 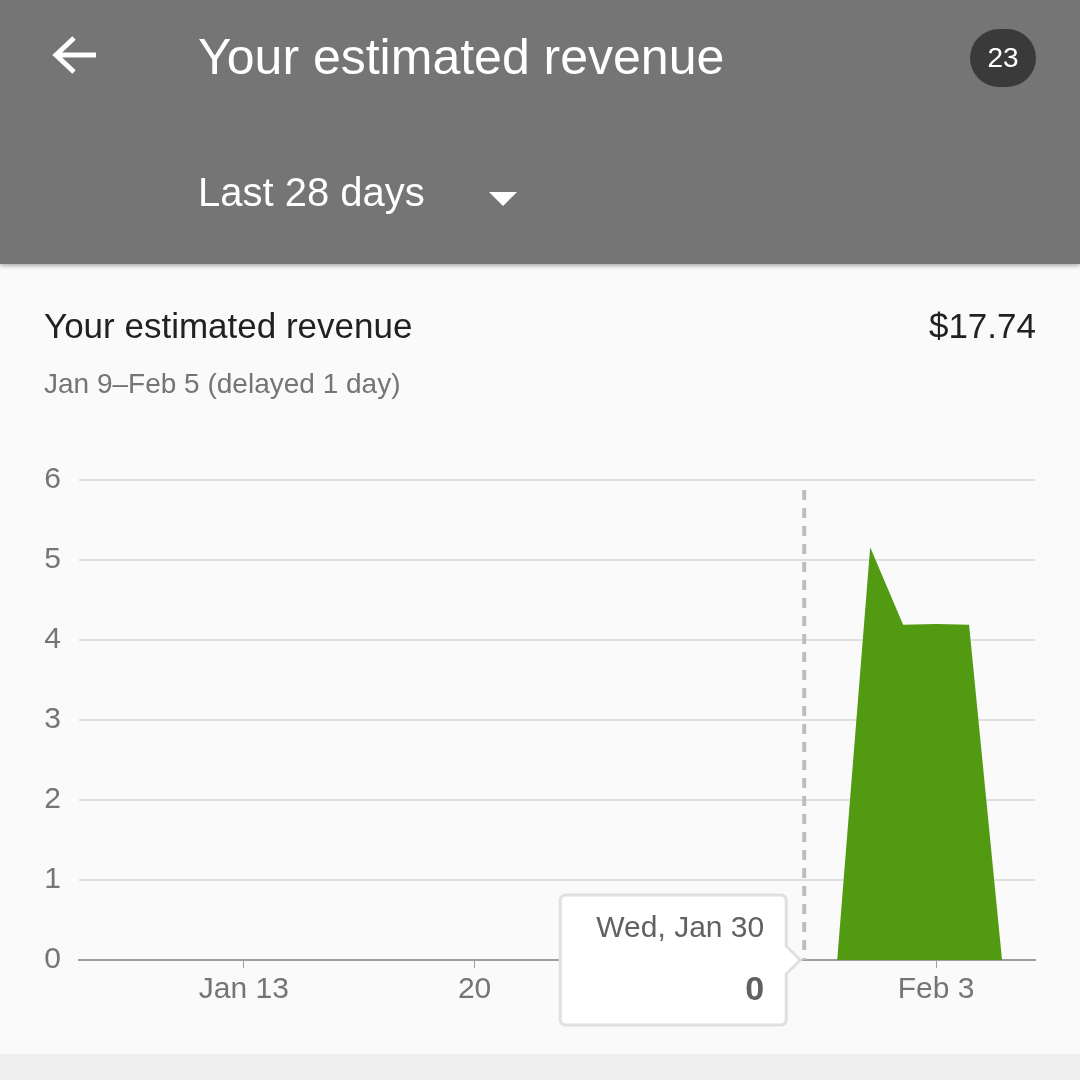 I want to click on x-tick-label: Feb 3, so click(x=936, y=988).